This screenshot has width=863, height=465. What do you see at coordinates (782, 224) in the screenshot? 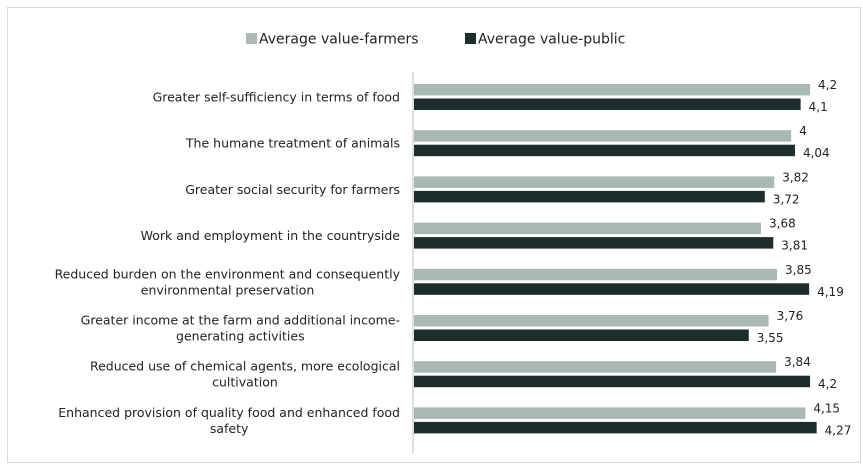
I see `value-label: 3,68` at bounding box center [782, 224].